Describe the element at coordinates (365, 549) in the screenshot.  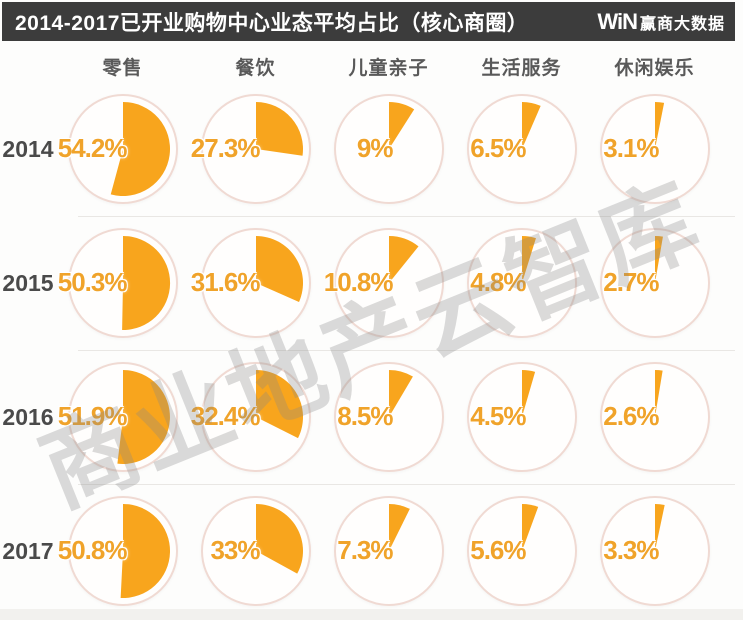
I see `pie-value-label: 7.3%` at that location.